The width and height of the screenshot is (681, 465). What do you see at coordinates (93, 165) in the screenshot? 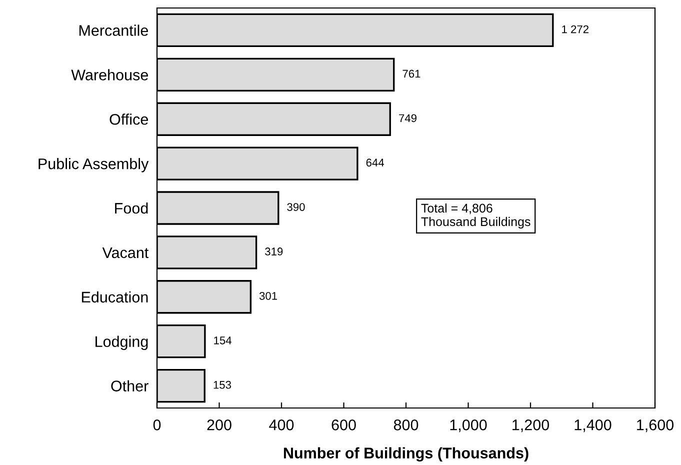
I see `y-tick-label: Public Assembly` at bounding box center [93, 165].